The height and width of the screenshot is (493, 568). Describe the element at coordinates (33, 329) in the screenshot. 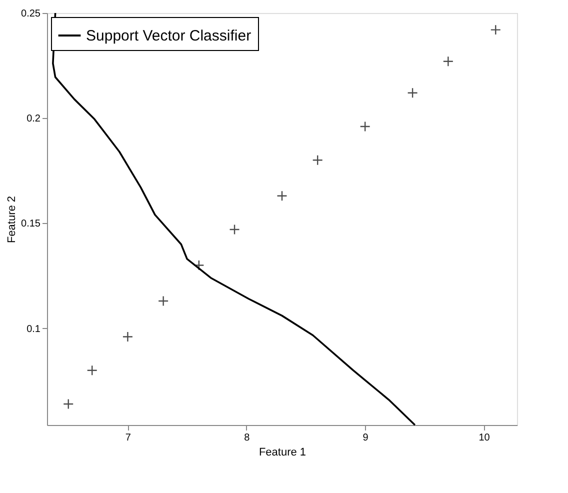

I see `y-tick-label: 0.1` at that location.